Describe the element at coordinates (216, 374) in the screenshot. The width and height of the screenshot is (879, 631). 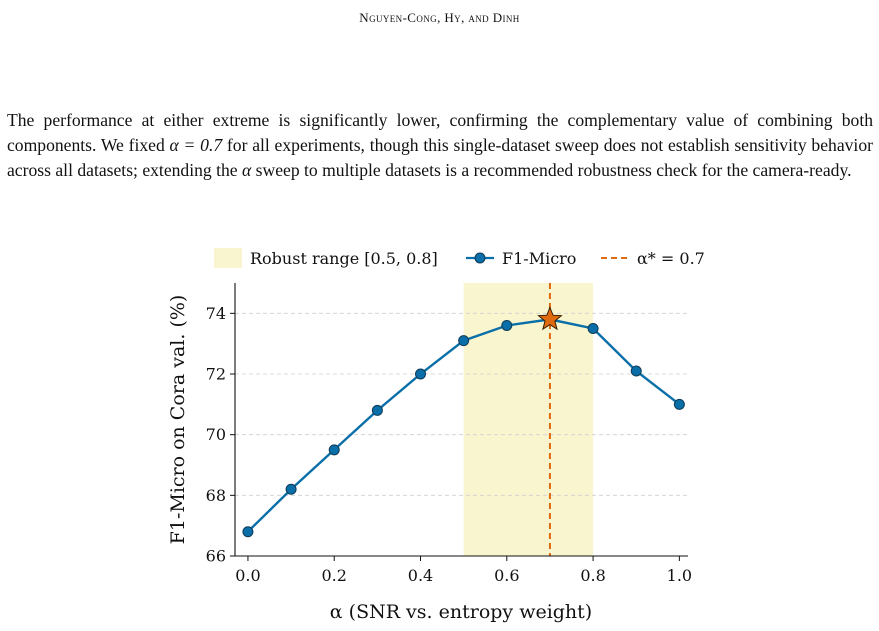
I see `y-tick-label-3: 72` at that location.